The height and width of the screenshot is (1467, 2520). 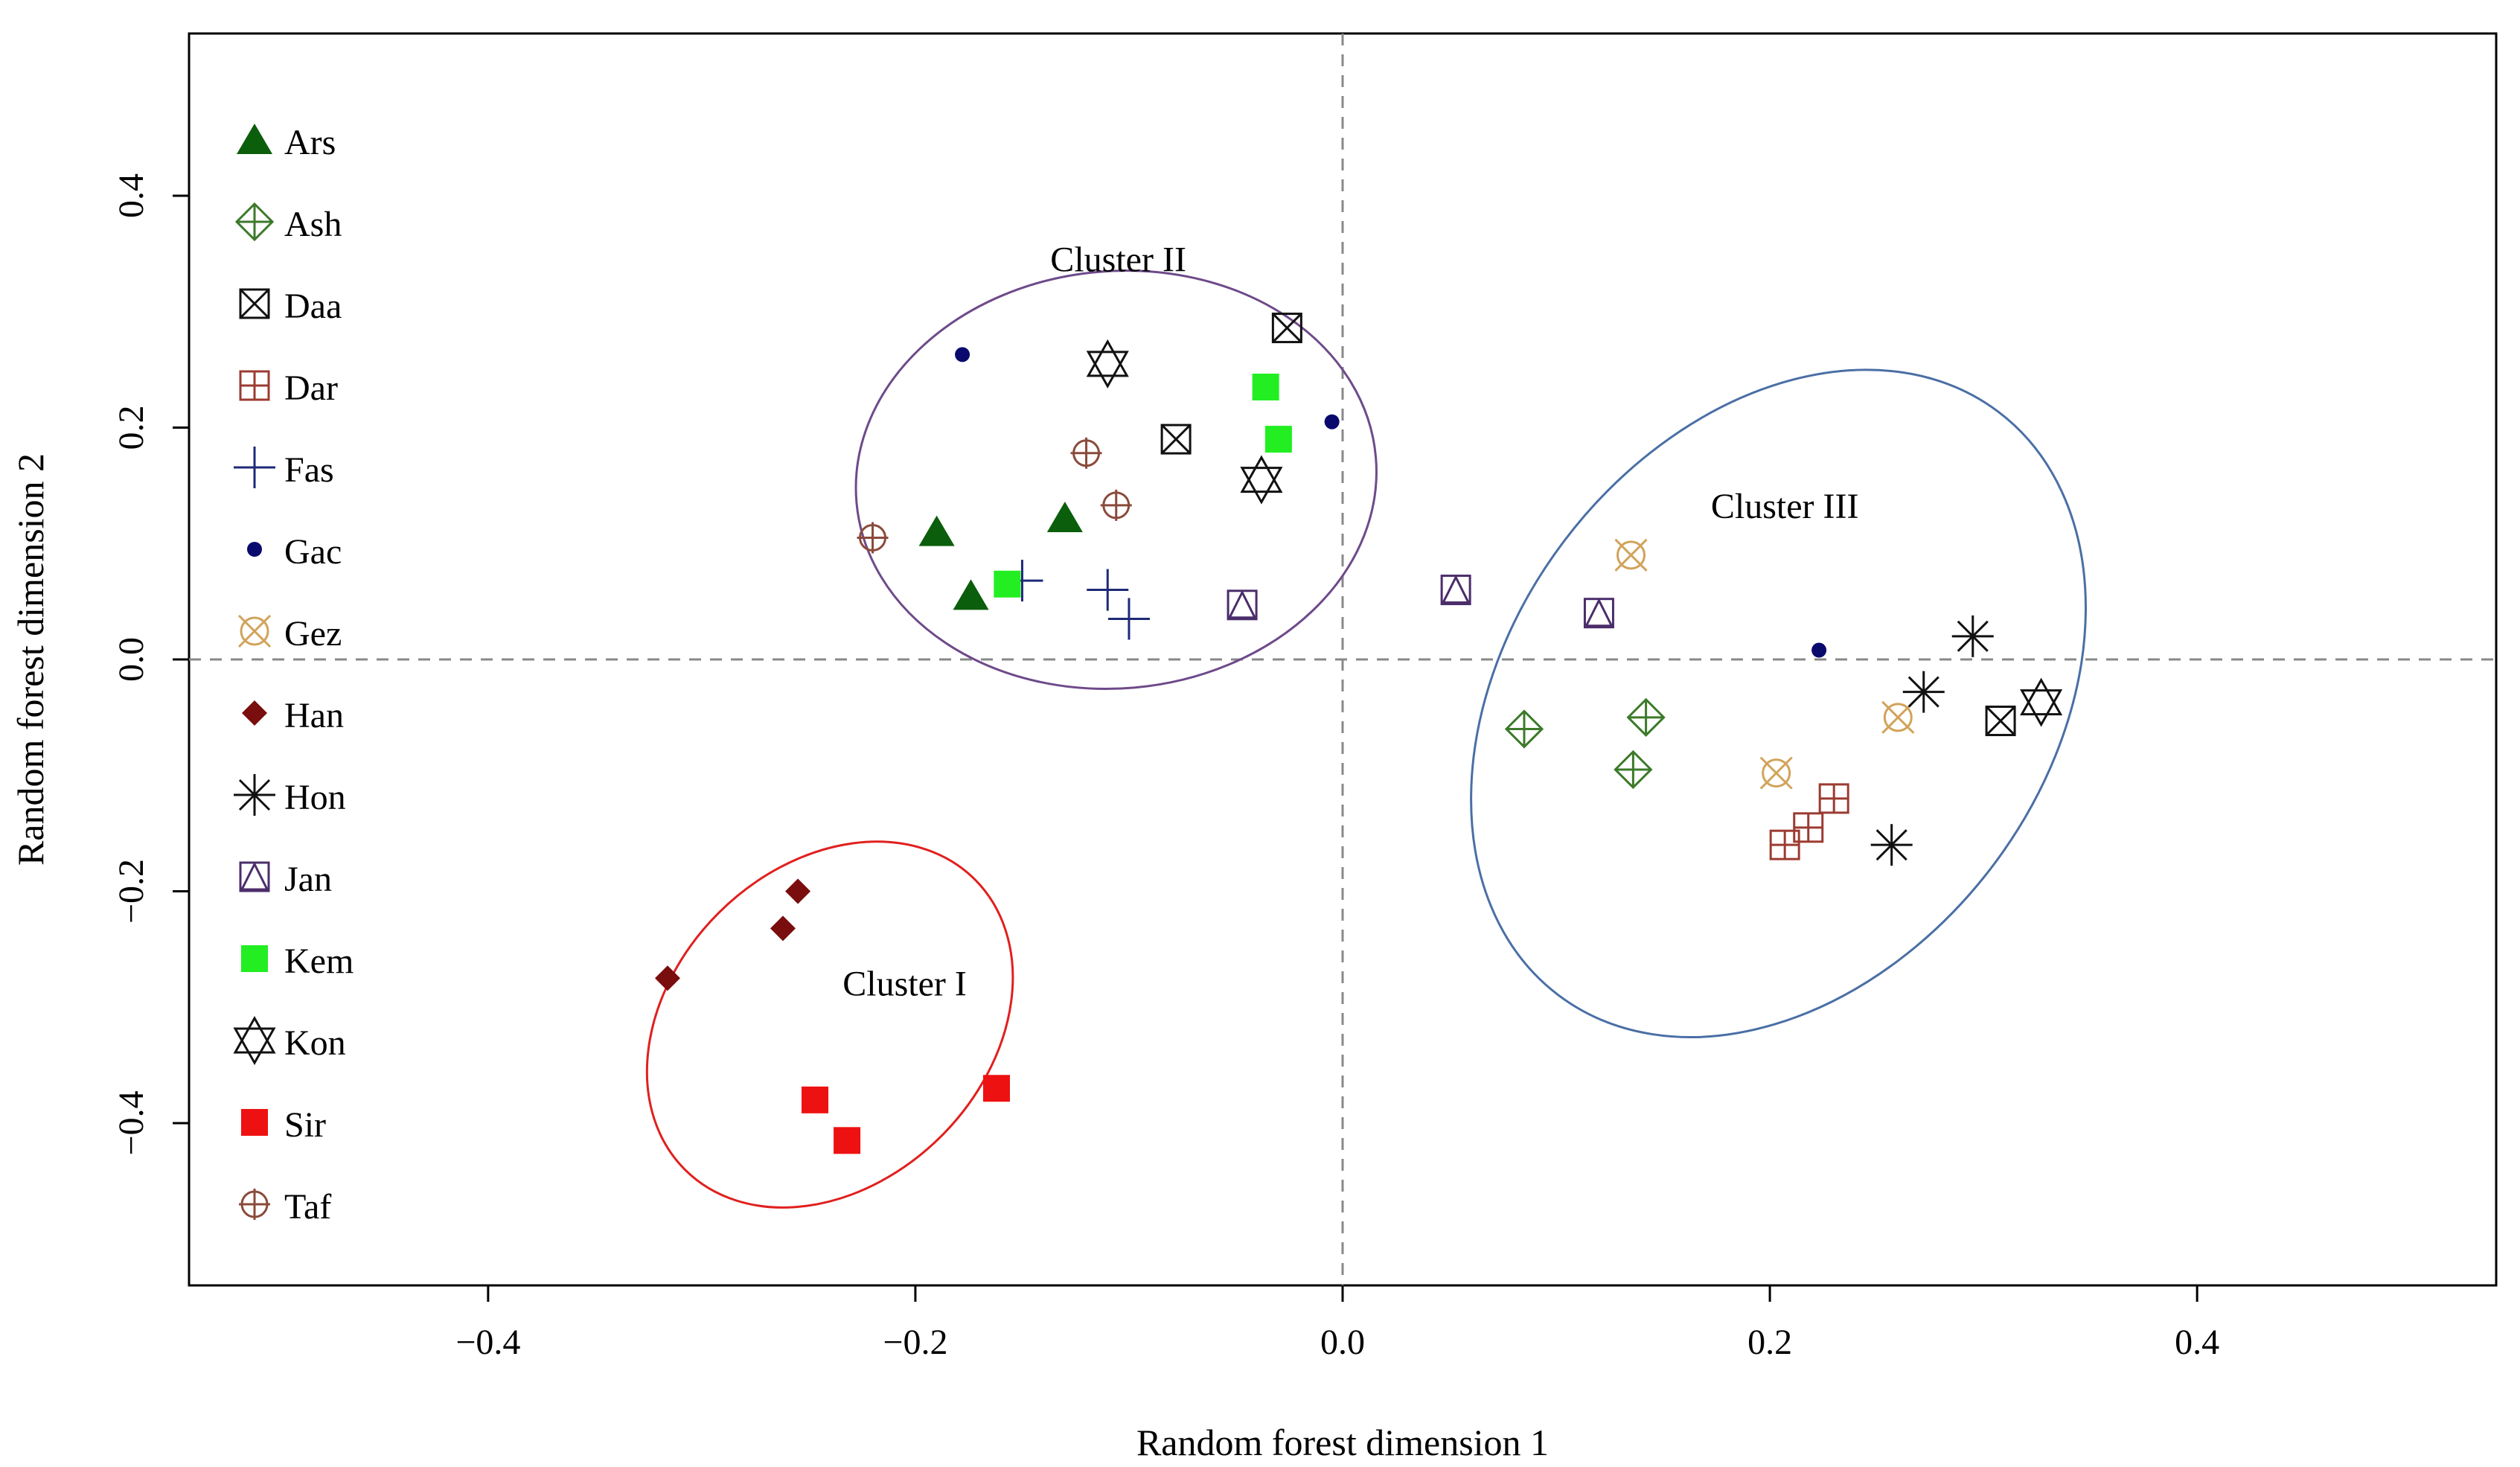 What do you see at coordinates (305, 1125) in the screenshot?
I see `legend-label-sir: Sir` at bounding box center [305, 1125].